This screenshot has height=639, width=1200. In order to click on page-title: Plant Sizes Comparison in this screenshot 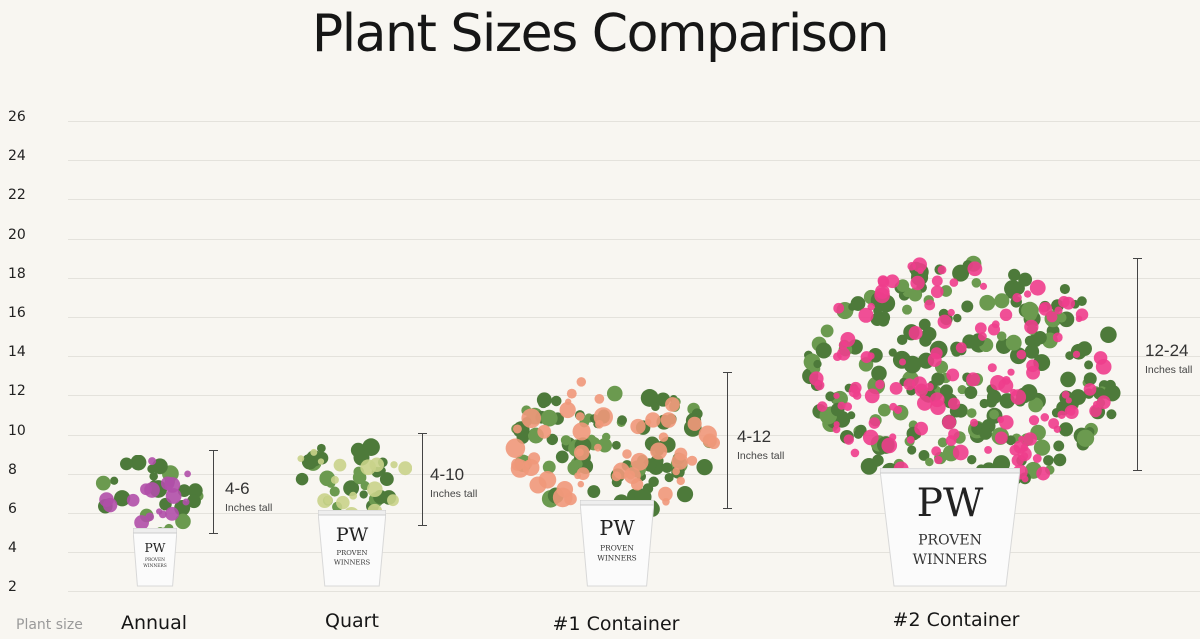, I will do `click(600, 34)`.